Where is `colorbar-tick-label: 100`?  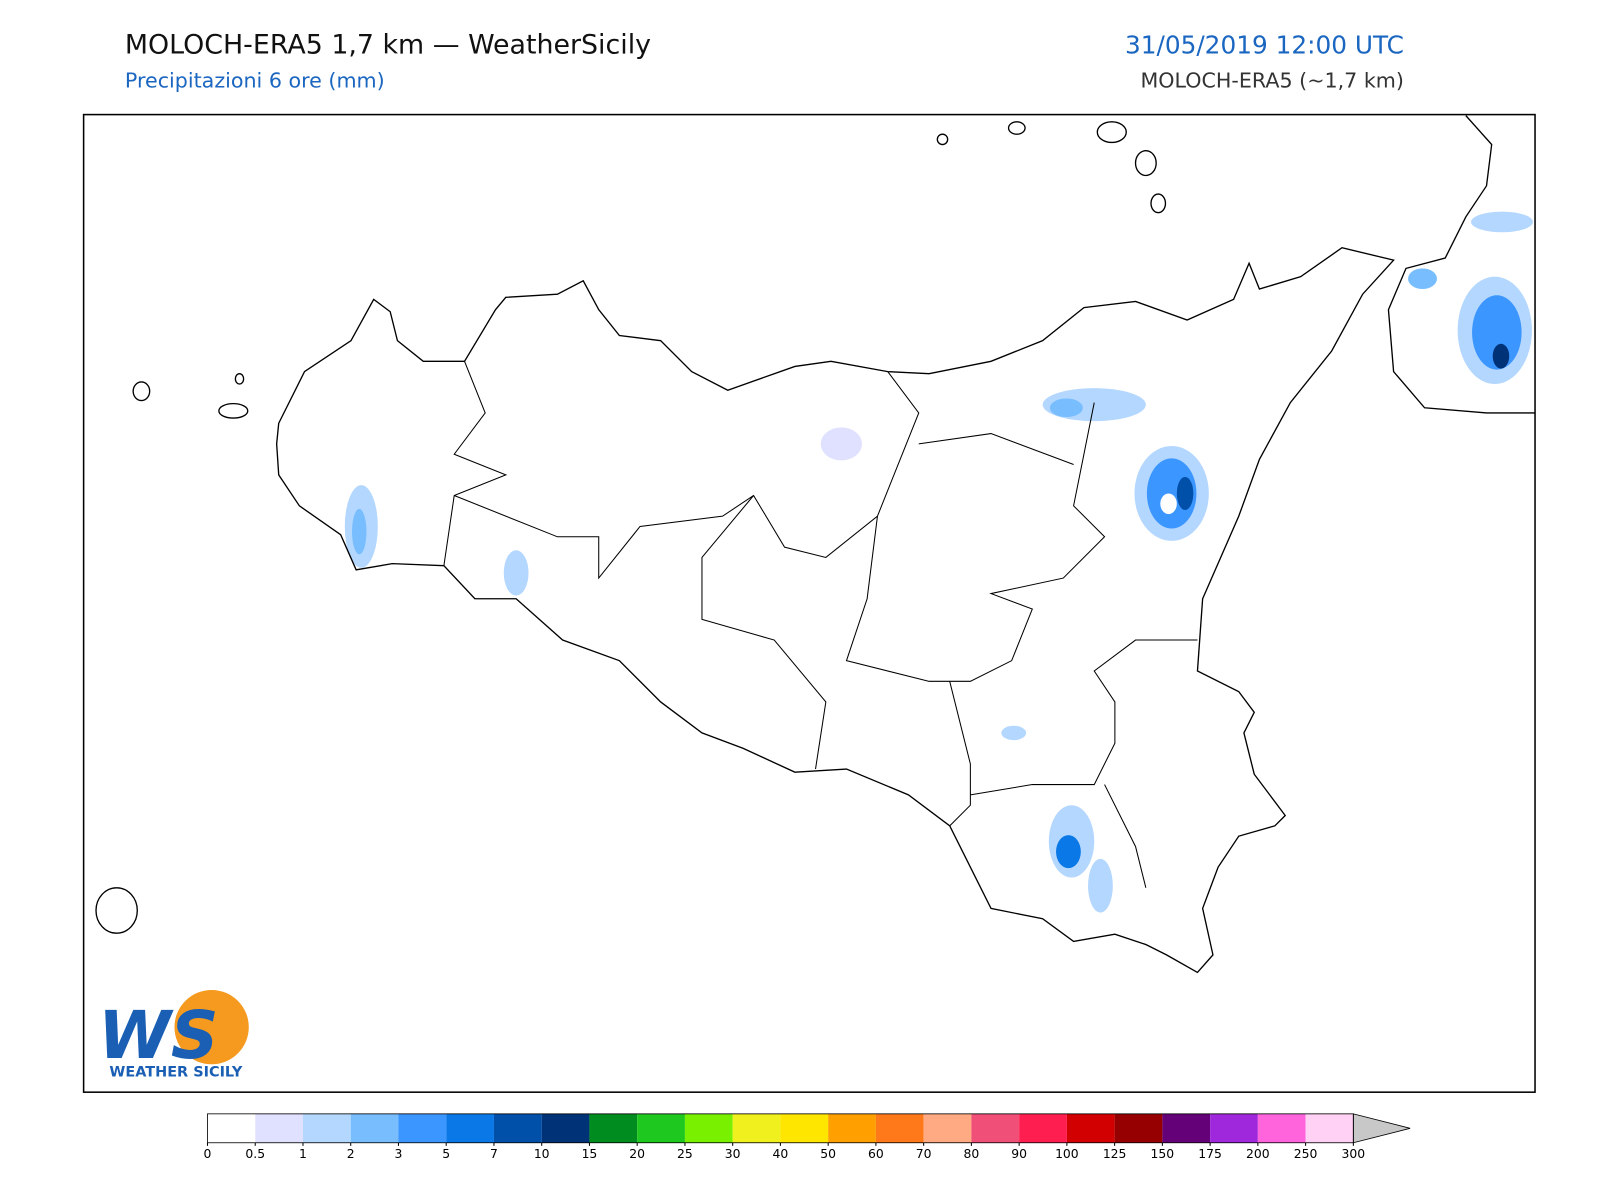
colorbar-tick-label: 100 is located at coordinates (1067, 1154).